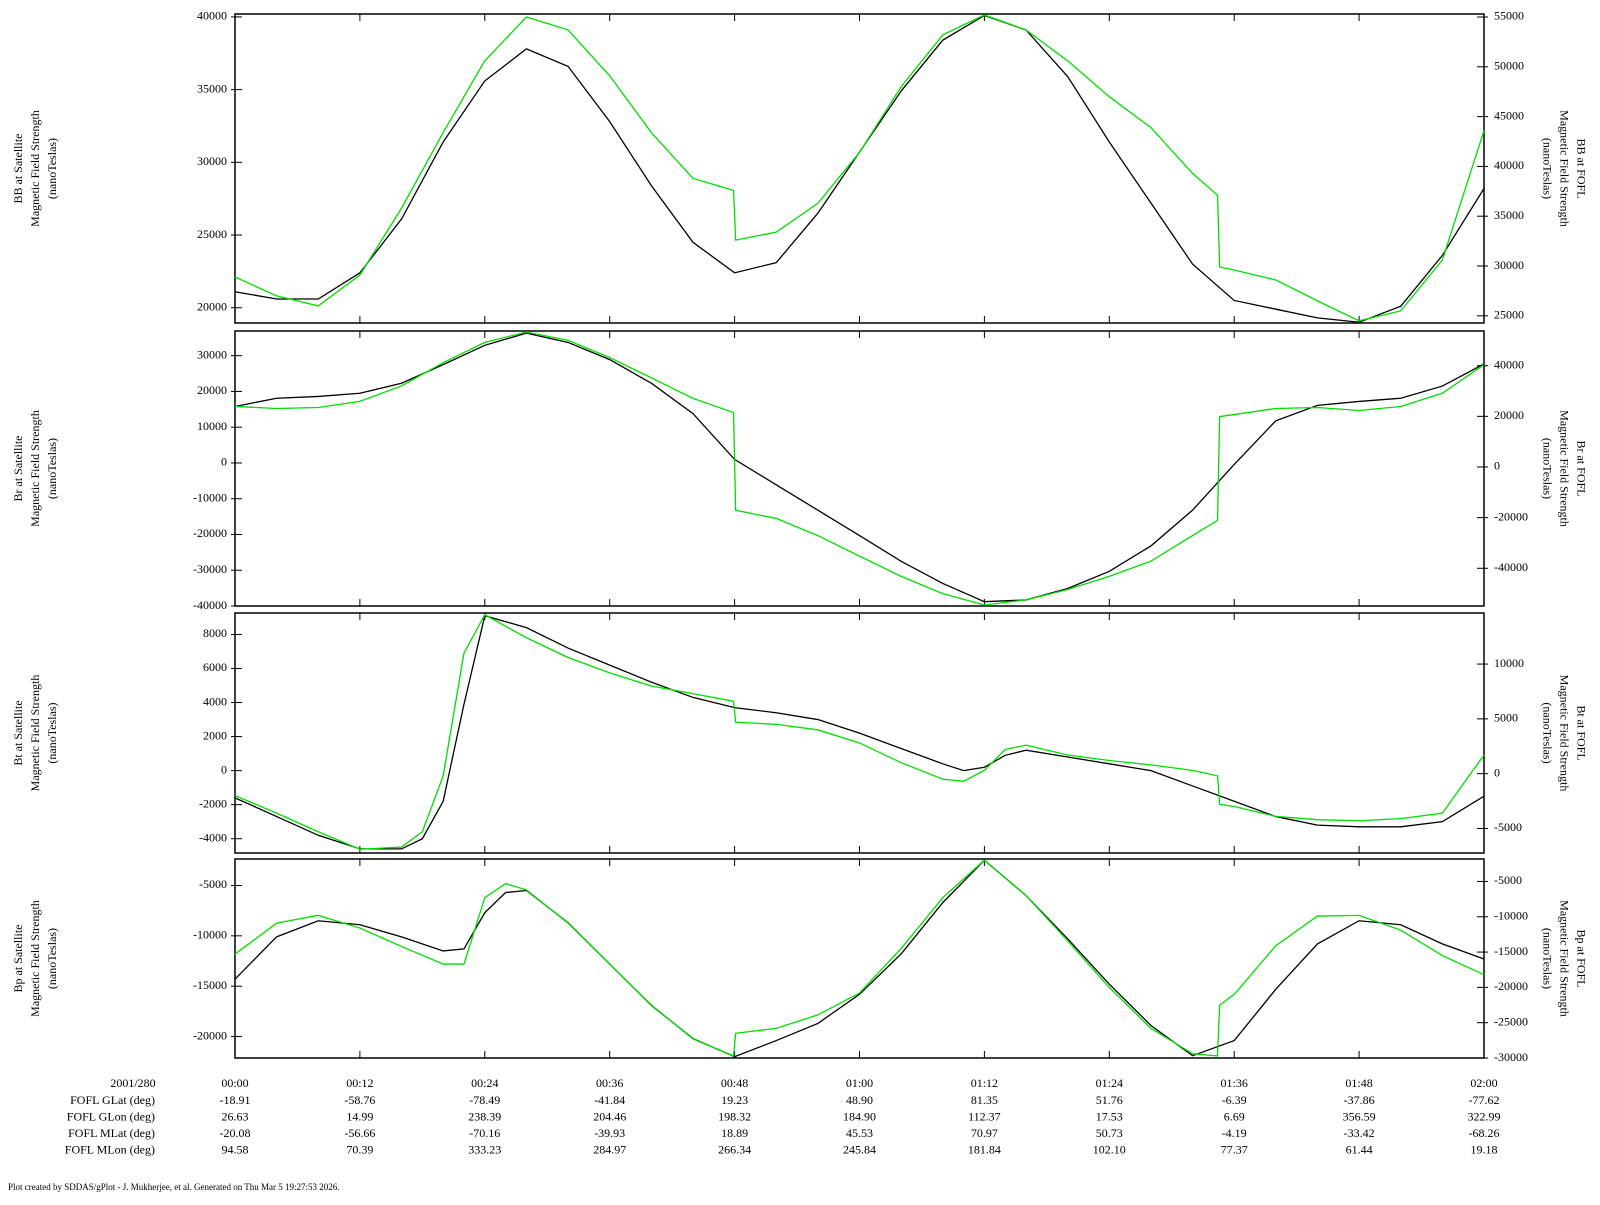 Image resolution: width=1600 pixels, height=1205 pixels. I want to click on ephemeris-value: -68.26, so click(1484, 1133).